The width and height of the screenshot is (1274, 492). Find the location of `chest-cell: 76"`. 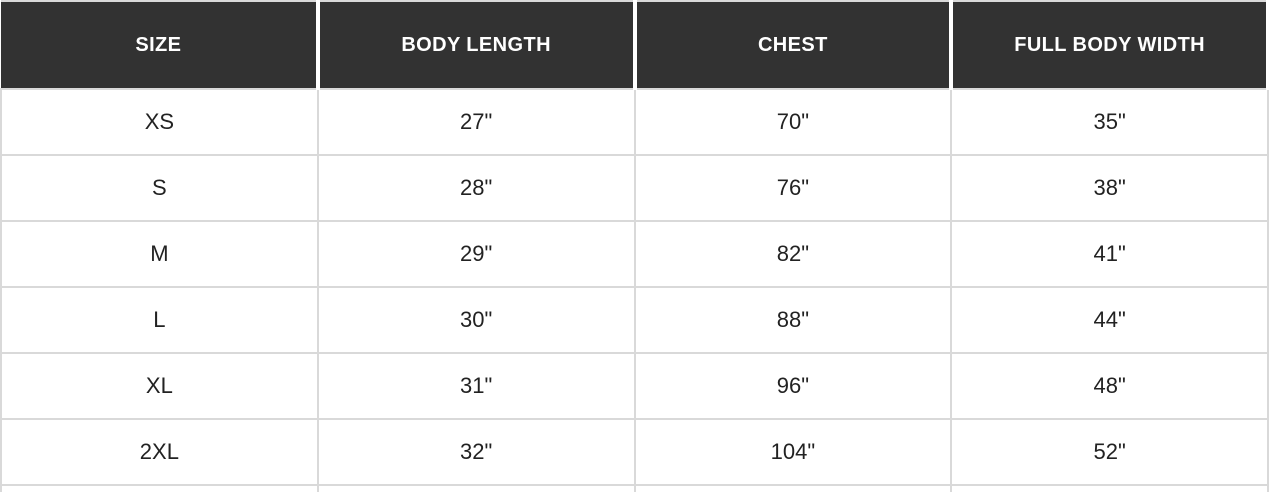

chest-cell: 76" is located at coordinates (793, 188).